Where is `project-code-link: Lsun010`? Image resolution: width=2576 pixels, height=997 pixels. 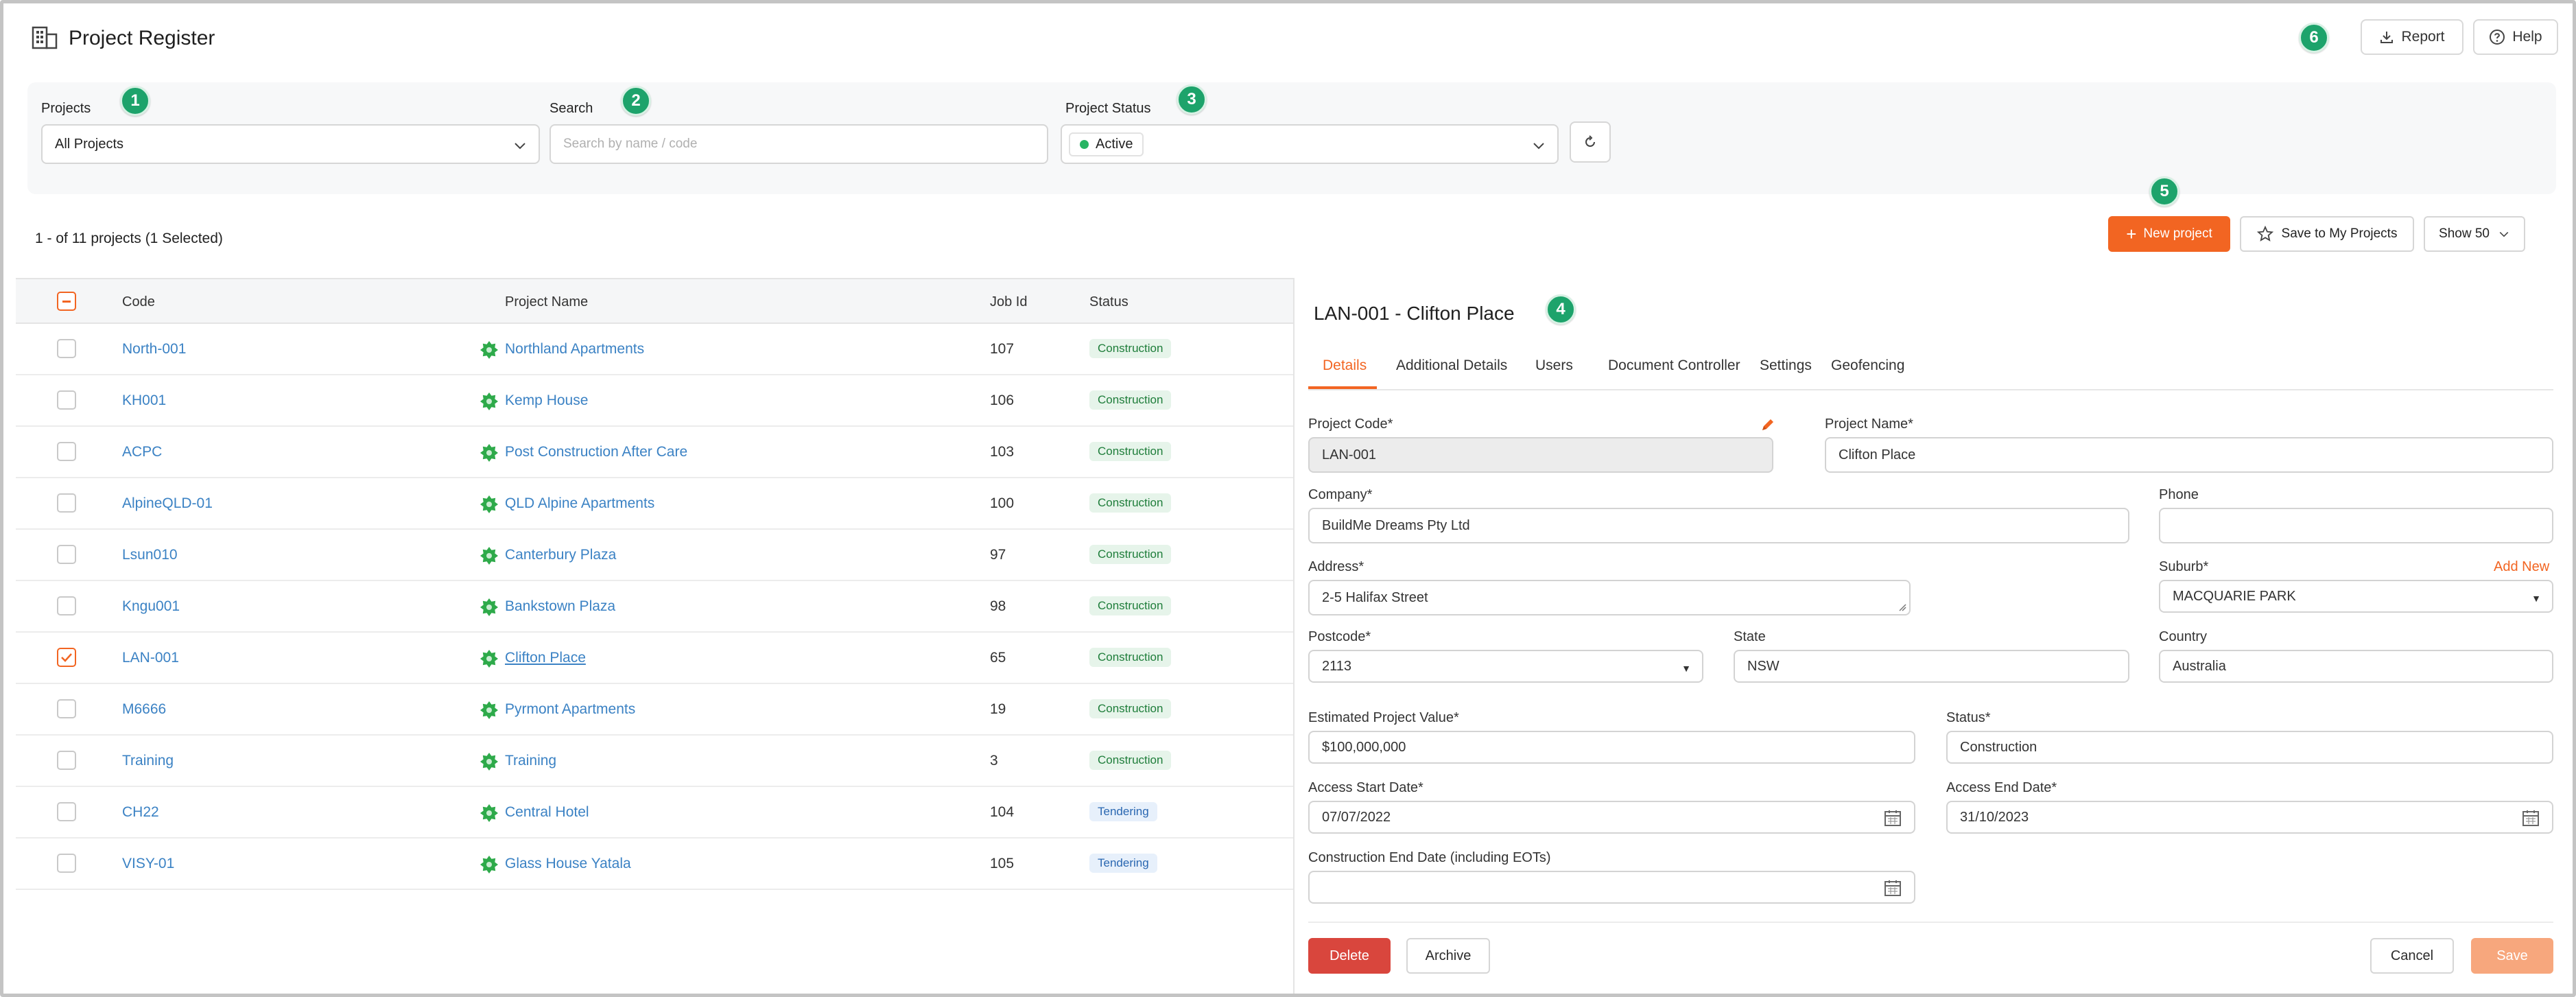 project-code-link: Lsun010 is located at coordinates (150, 555).